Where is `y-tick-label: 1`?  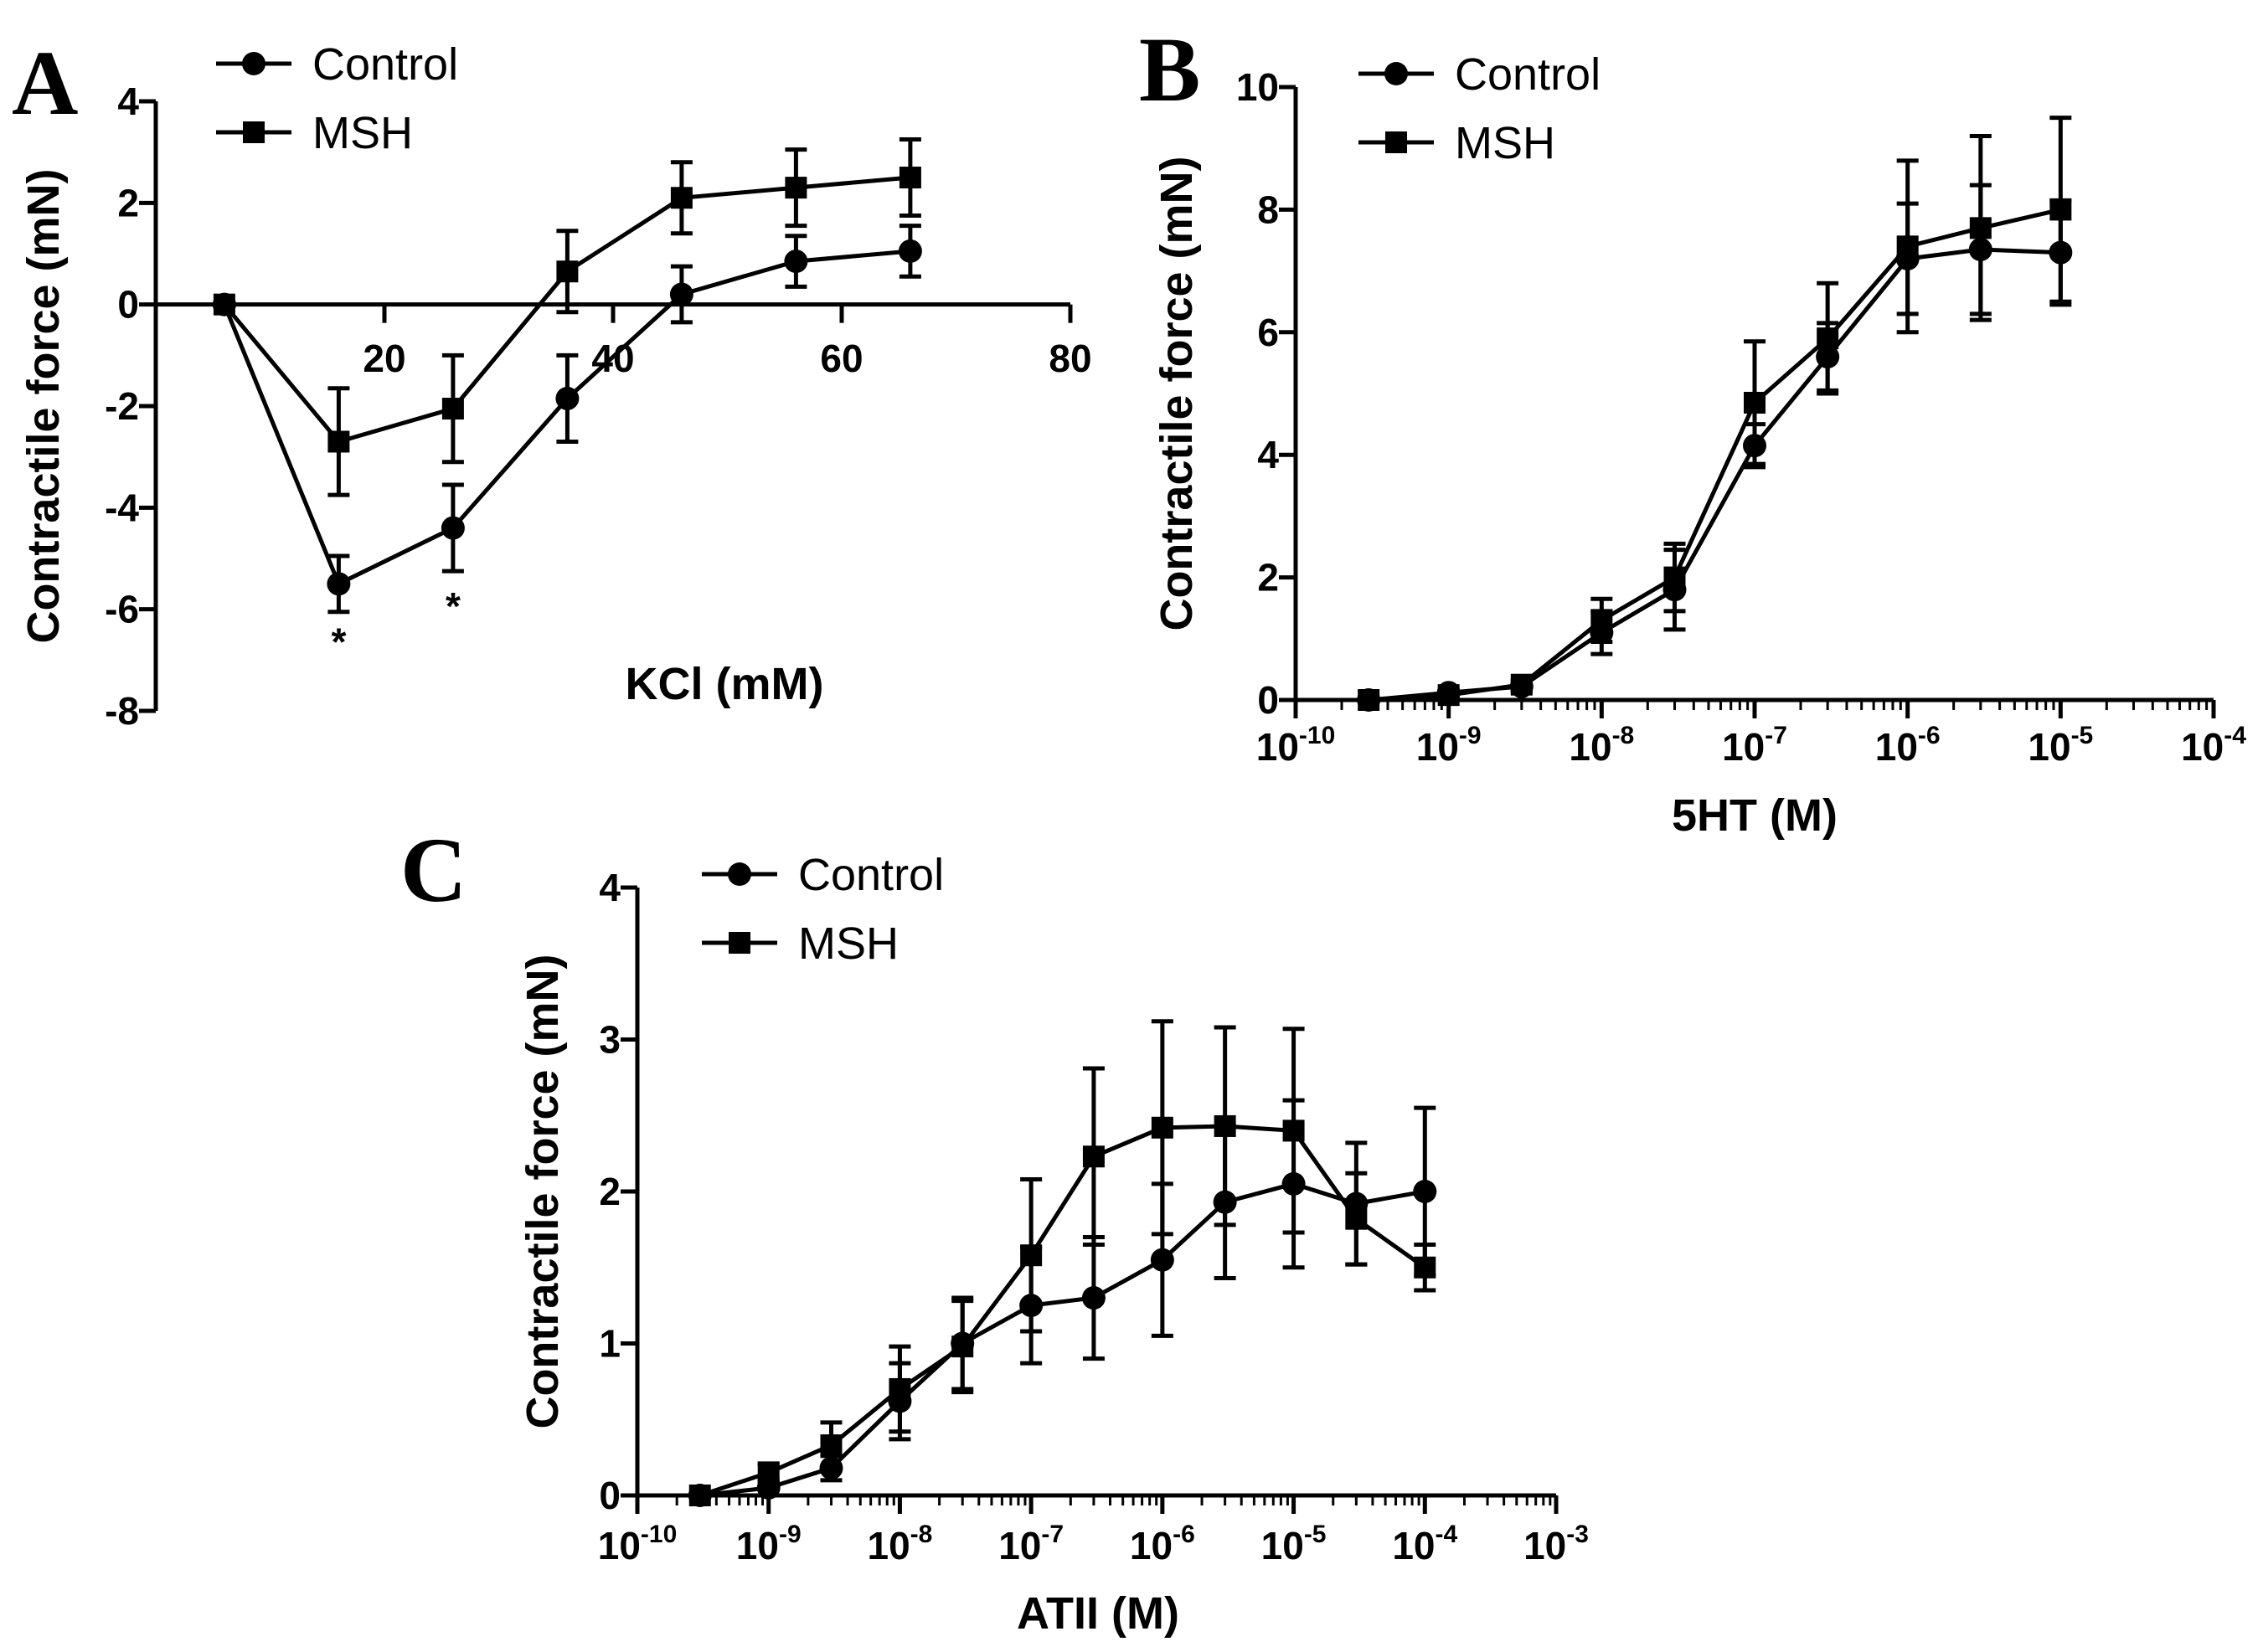
y-tick-label: 1 is located at coordinates (610, 1344).